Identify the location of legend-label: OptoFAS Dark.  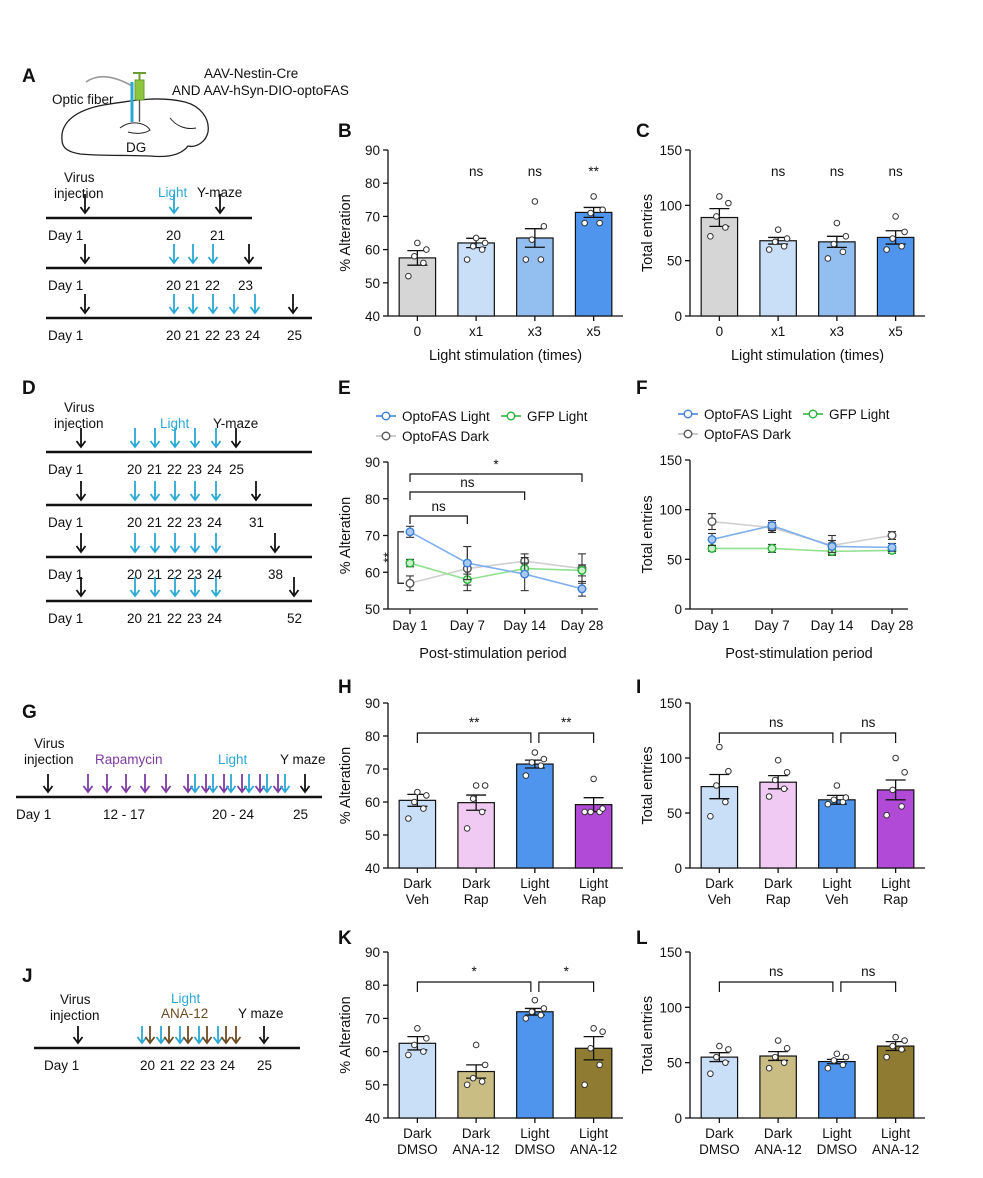
(747, 434).